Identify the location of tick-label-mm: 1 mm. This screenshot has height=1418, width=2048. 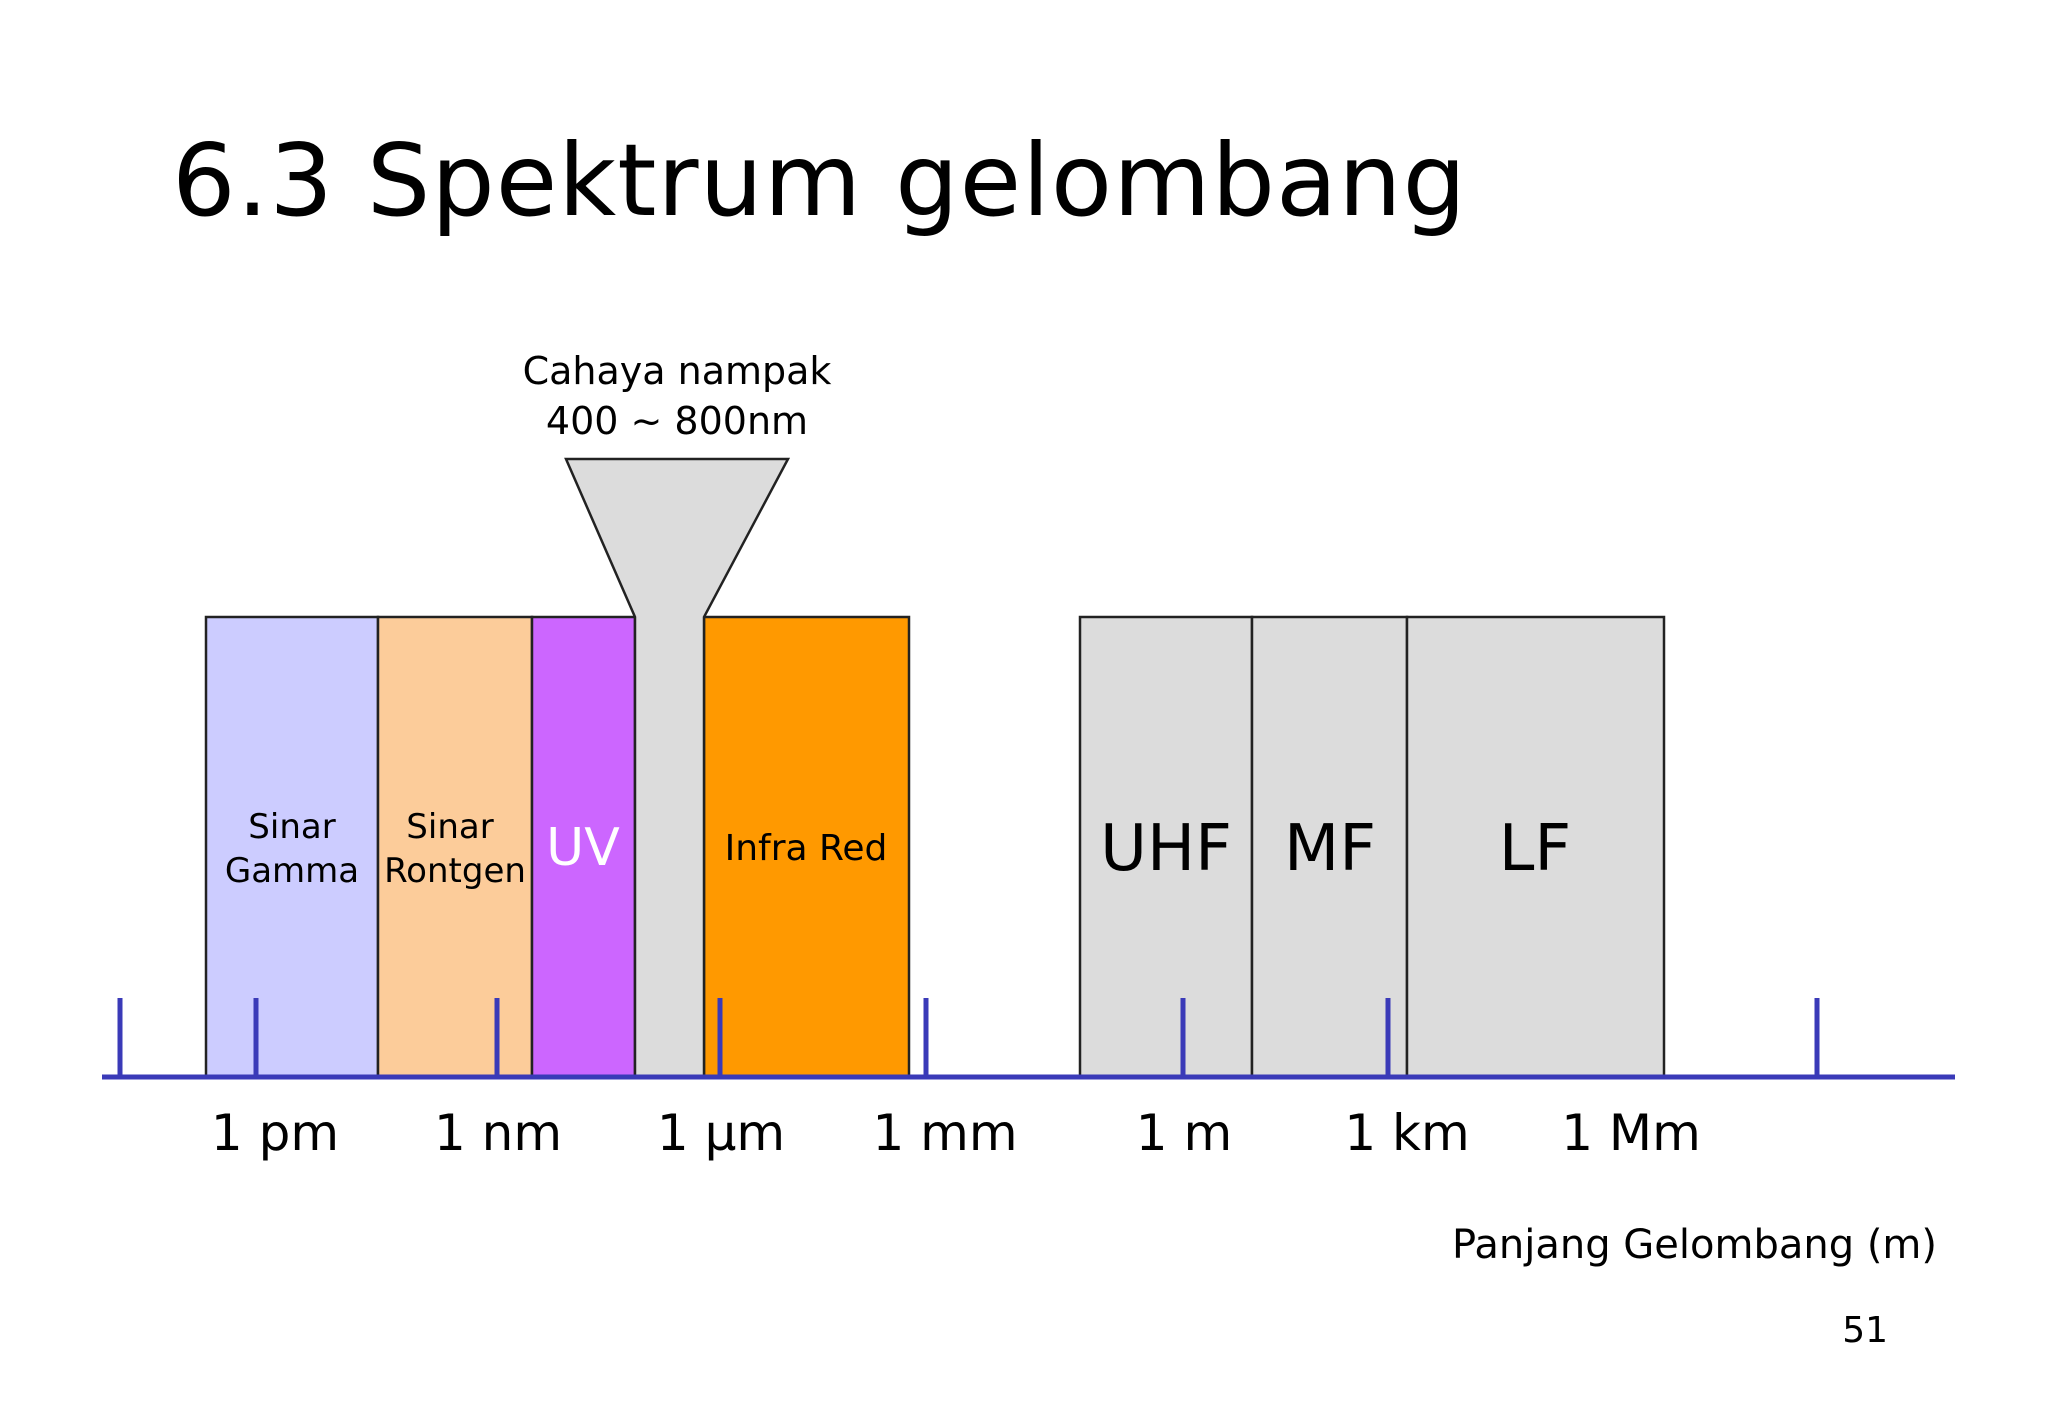
(944, 1133).